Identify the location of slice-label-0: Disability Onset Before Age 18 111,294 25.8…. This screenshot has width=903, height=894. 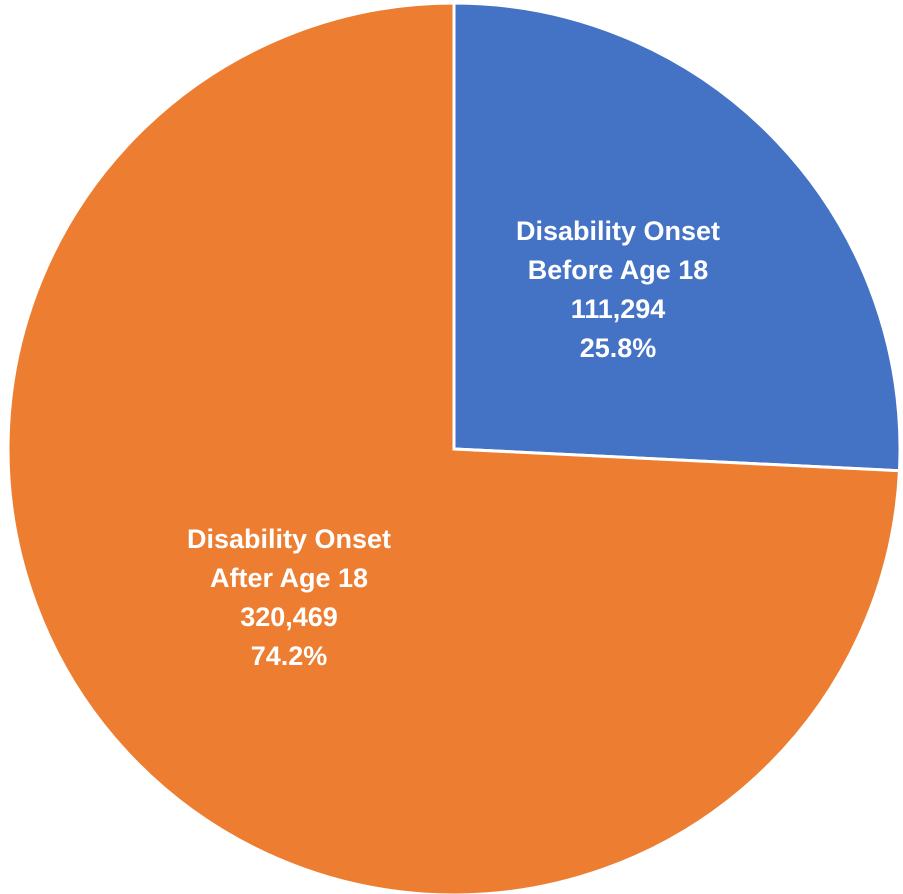
(618, 289).